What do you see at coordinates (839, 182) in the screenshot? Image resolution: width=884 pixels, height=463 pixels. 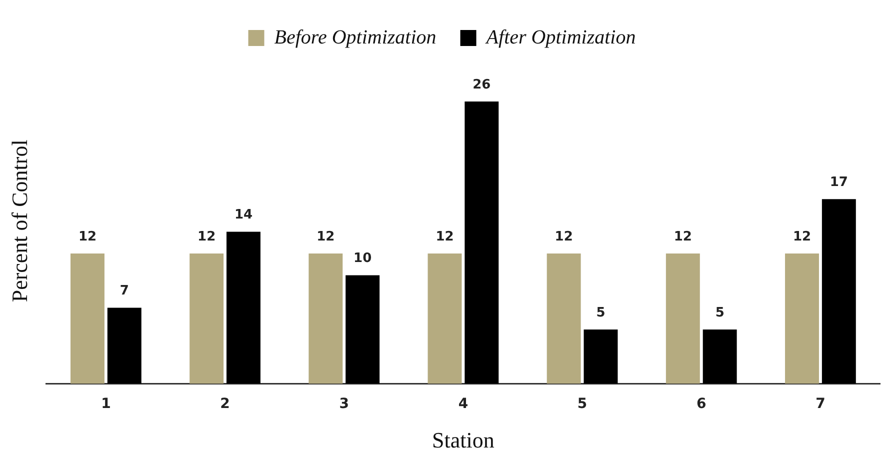 I see `data-label: 17` at bounding box center [839, 182].